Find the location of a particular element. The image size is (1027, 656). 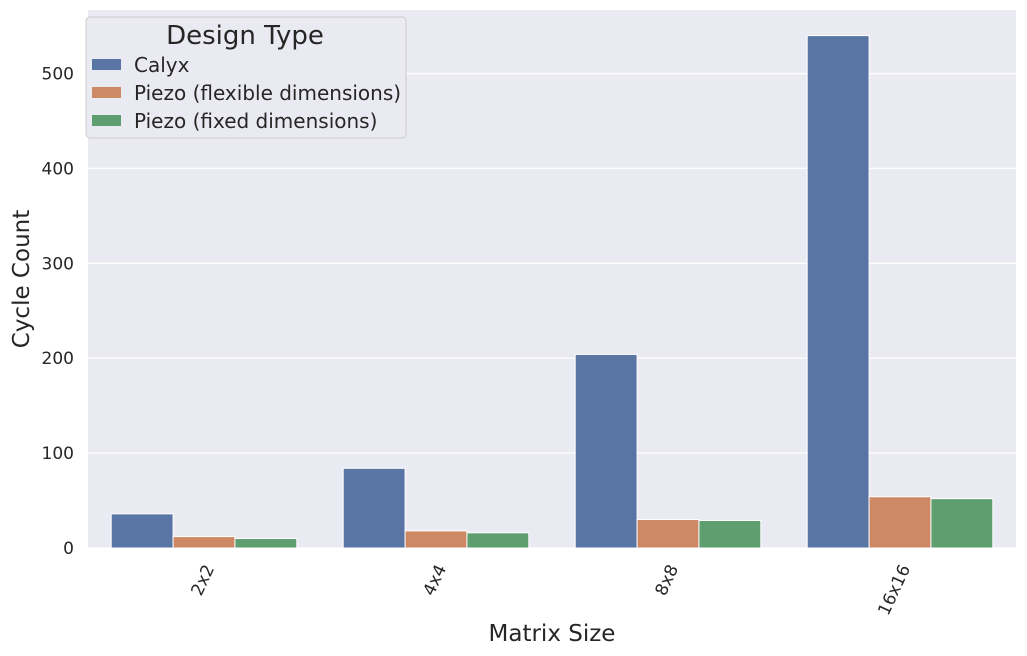

bar-piezo-fixed-dimensions-8x8 is located at coordinates (730, 534).